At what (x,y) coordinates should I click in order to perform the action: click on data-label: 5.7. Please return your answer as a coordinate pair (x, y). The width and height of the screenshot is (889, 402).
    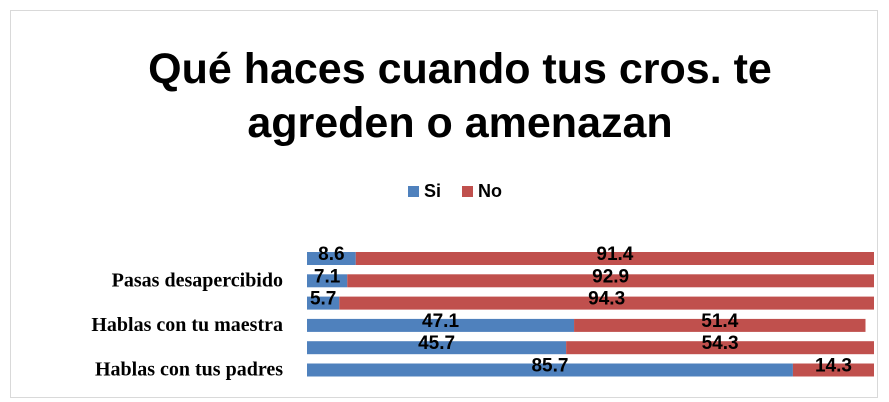
    Looking at the image, I should click on (323, 299).